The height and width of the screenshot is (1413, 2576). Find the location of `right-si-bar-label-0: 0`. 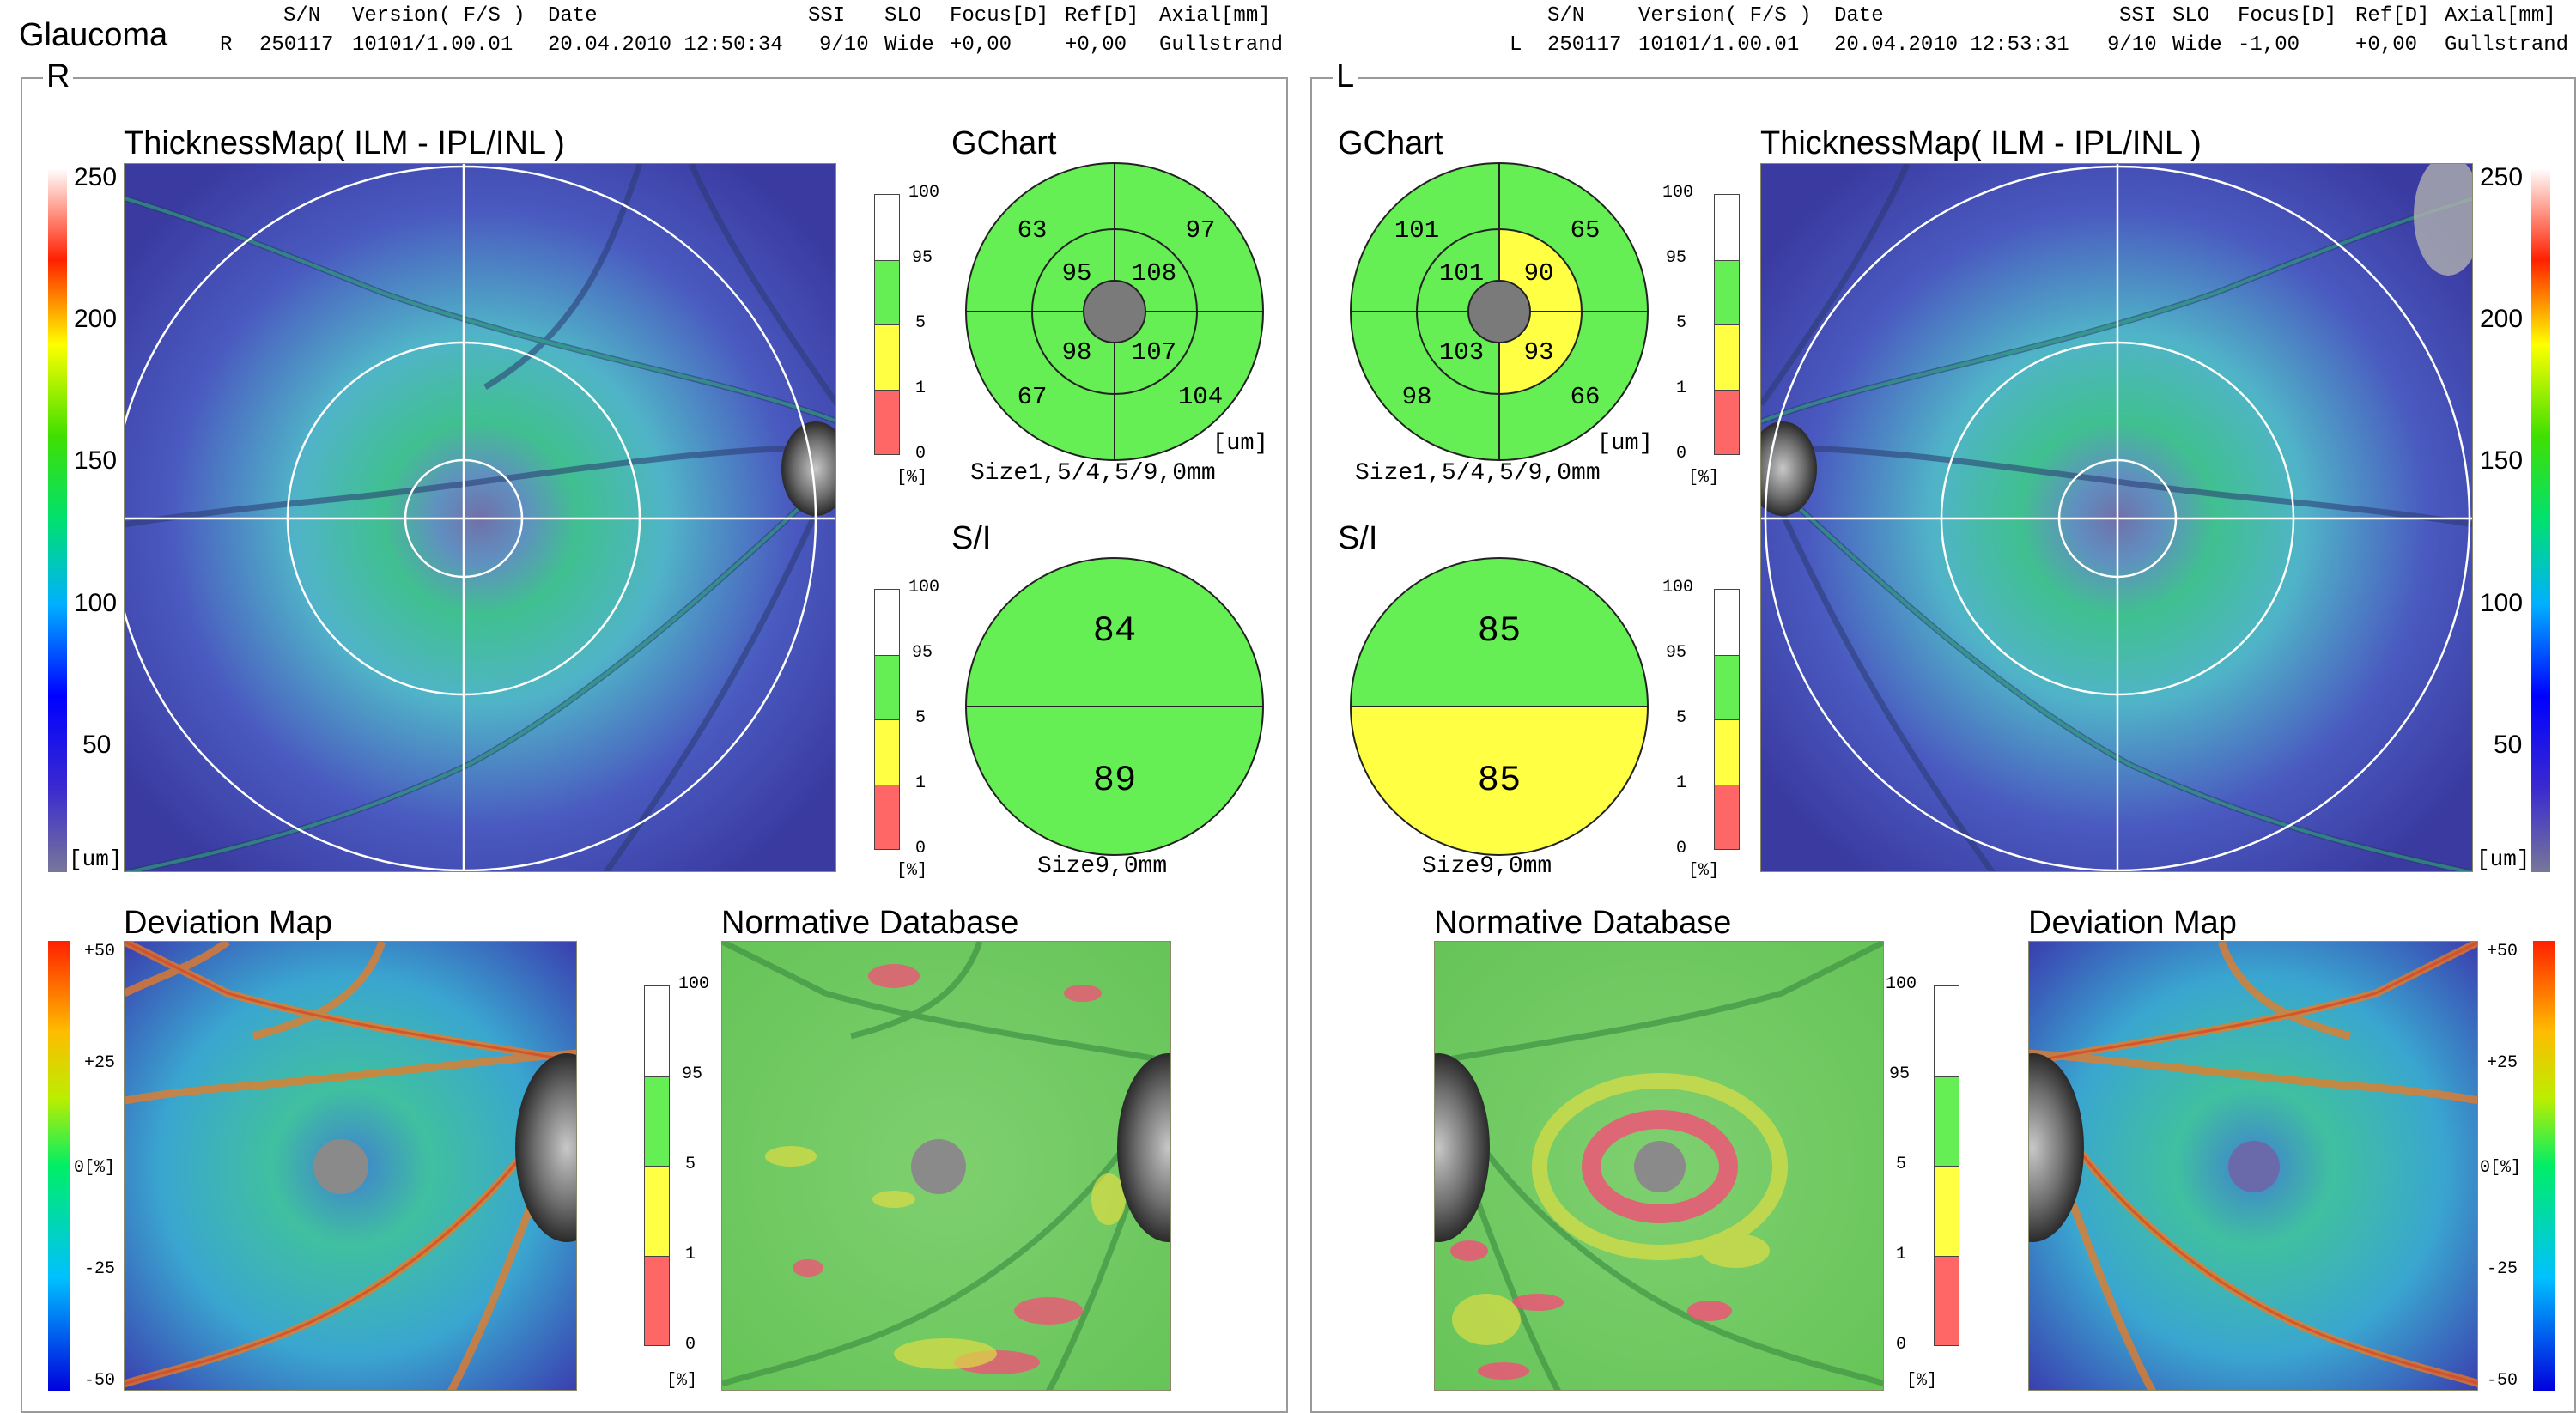

right-si-bar-label-0: 0 is located at coordinates (921, 848).